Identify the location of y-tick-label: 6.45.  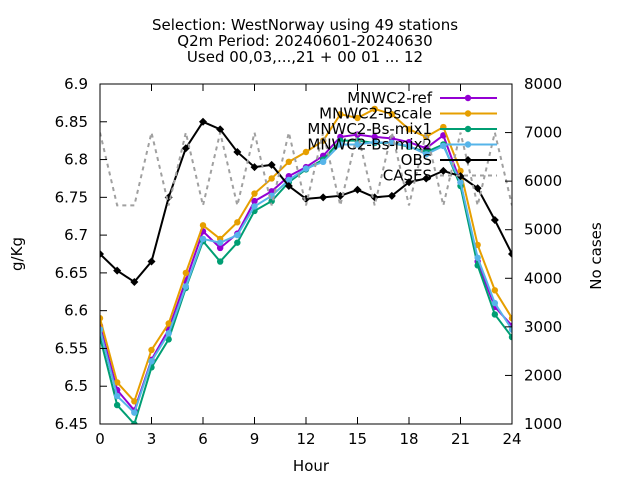
(71, 424).